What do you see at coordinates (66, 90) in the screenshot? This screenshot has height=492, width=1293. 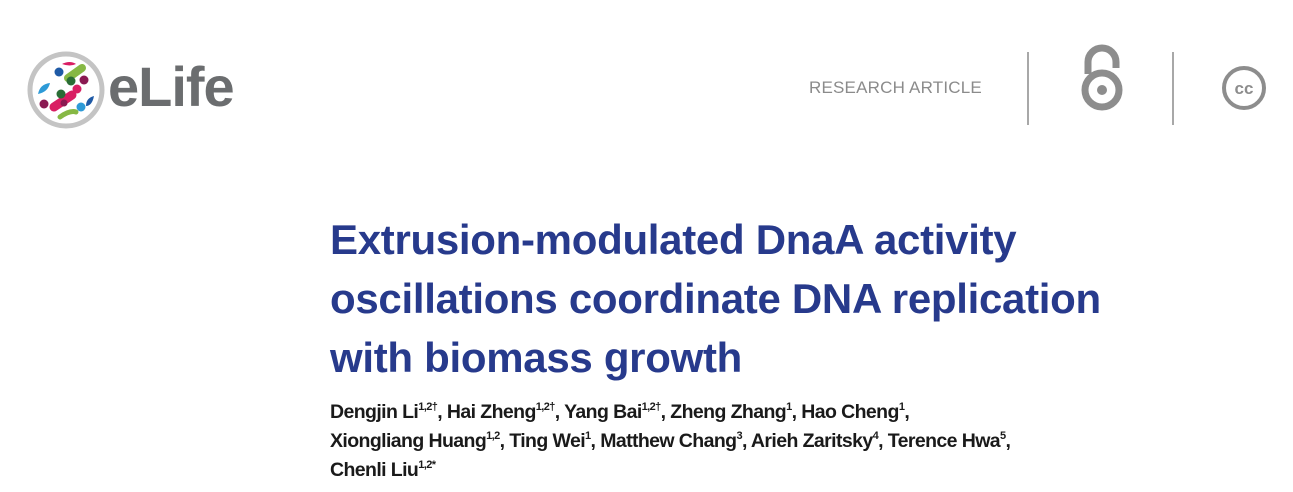 I see `elife-logo-icon` at bounding box center [66, 90].